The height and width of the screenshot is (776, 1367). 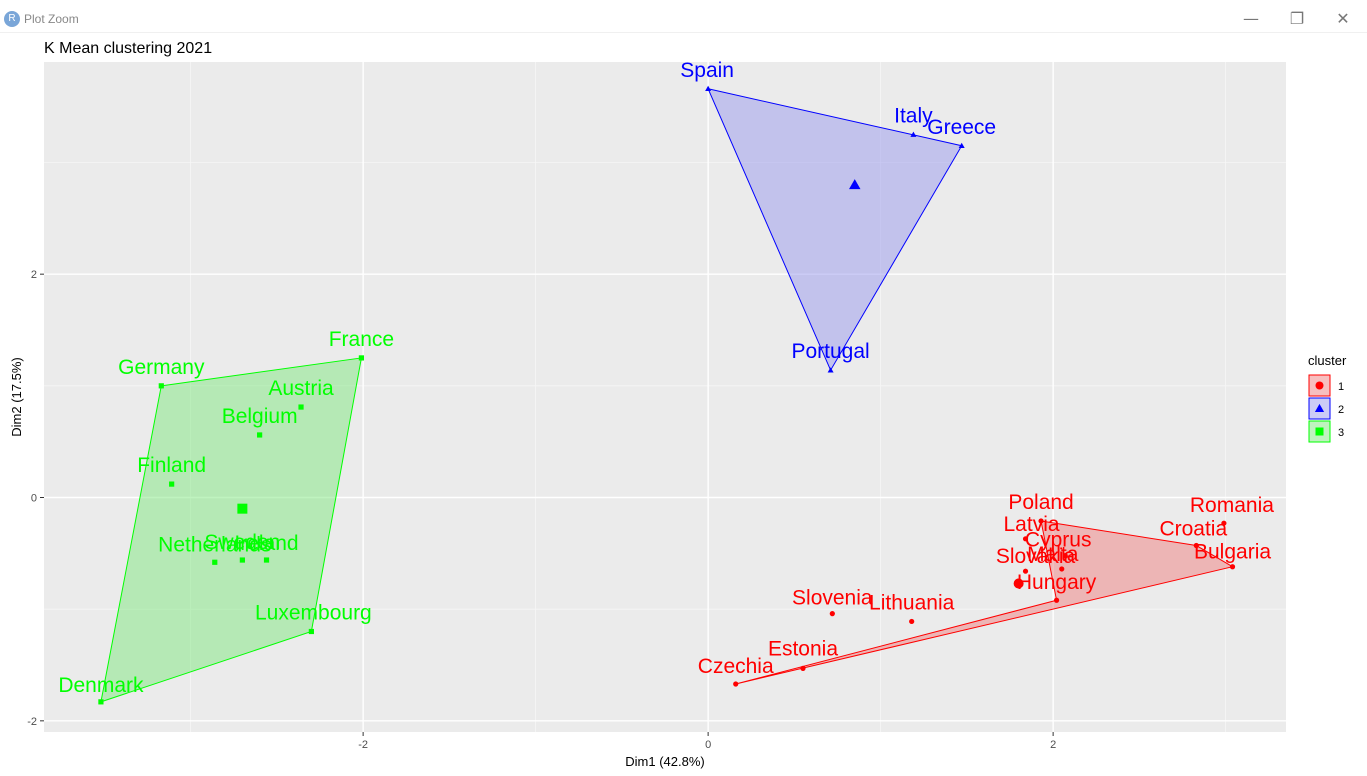 What do you see at coordinates (1251, 18) in the screenshot?
I see `minimize-button: —` at bounding box center [1251, 18].